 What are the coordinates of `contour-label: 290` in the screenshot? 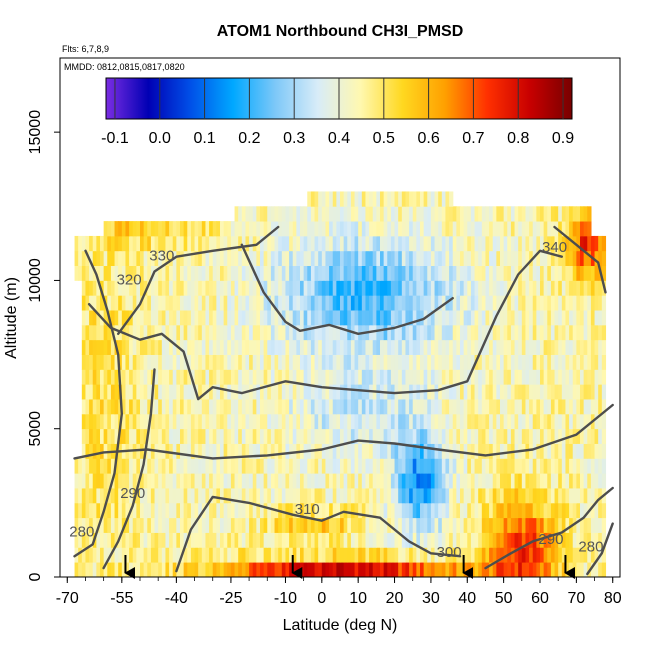 It's located at (132, 493).